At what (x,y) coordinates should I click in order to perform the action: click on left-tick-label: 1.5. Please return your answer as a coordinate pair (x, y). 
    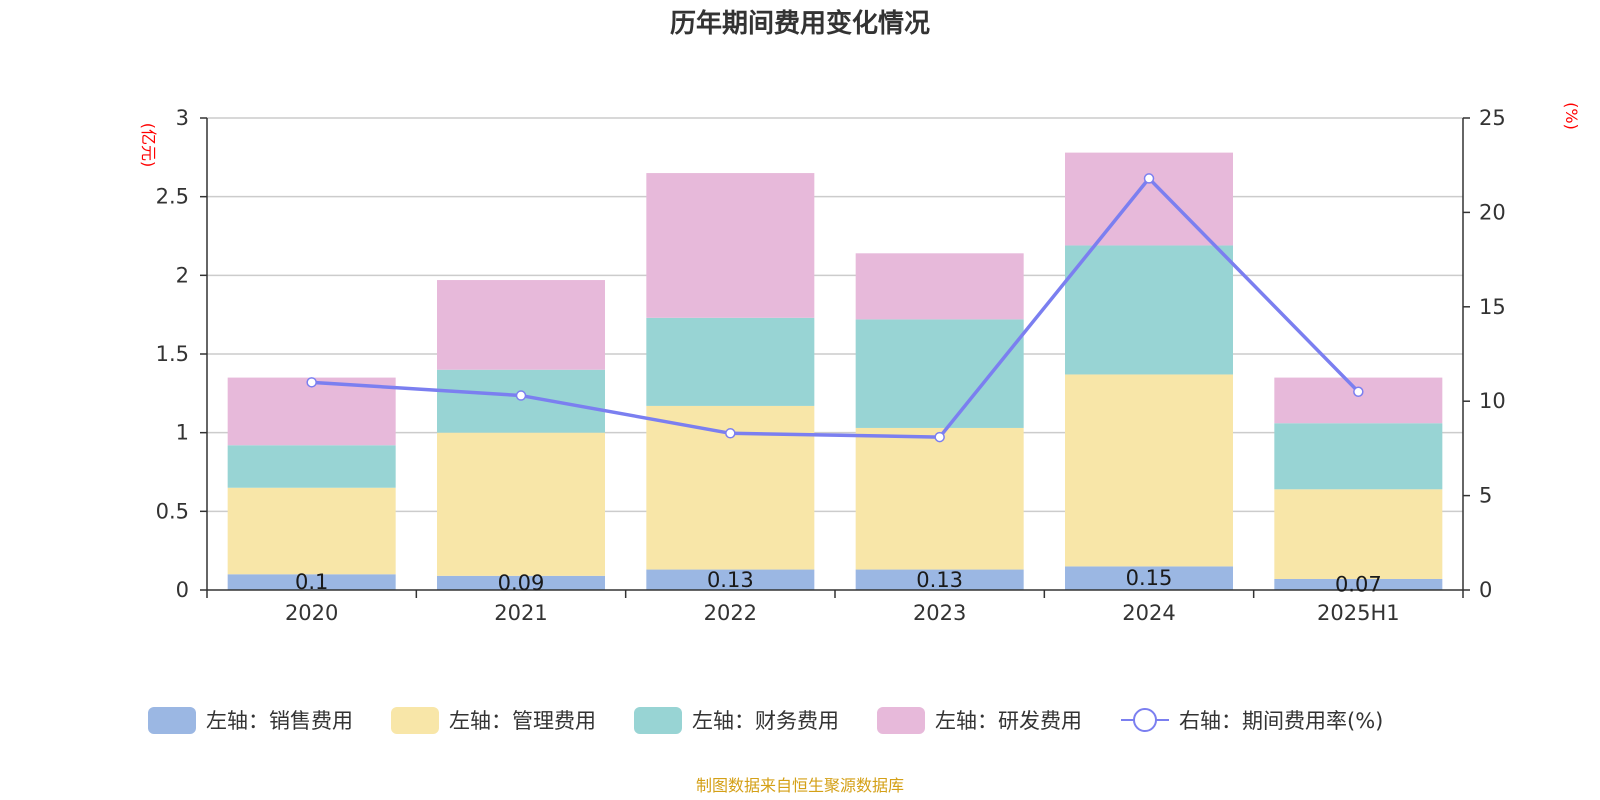
    Looking at the image, I should click on (172, 354).